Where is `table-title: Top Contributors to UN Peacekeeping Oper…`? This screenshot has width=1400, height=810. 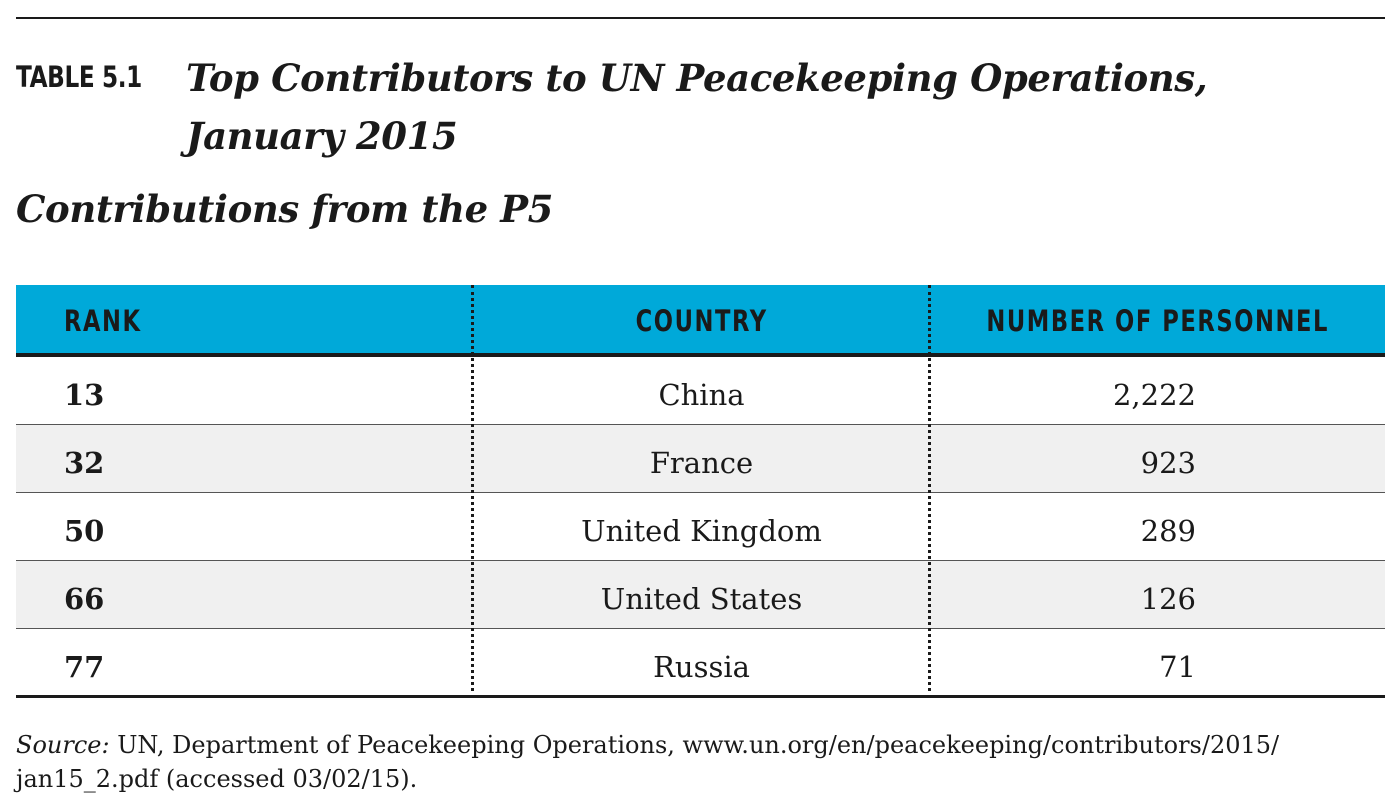
table-title: Top Contributors to UN Peacekeeping Oper… is located at coordinates (697, 107).